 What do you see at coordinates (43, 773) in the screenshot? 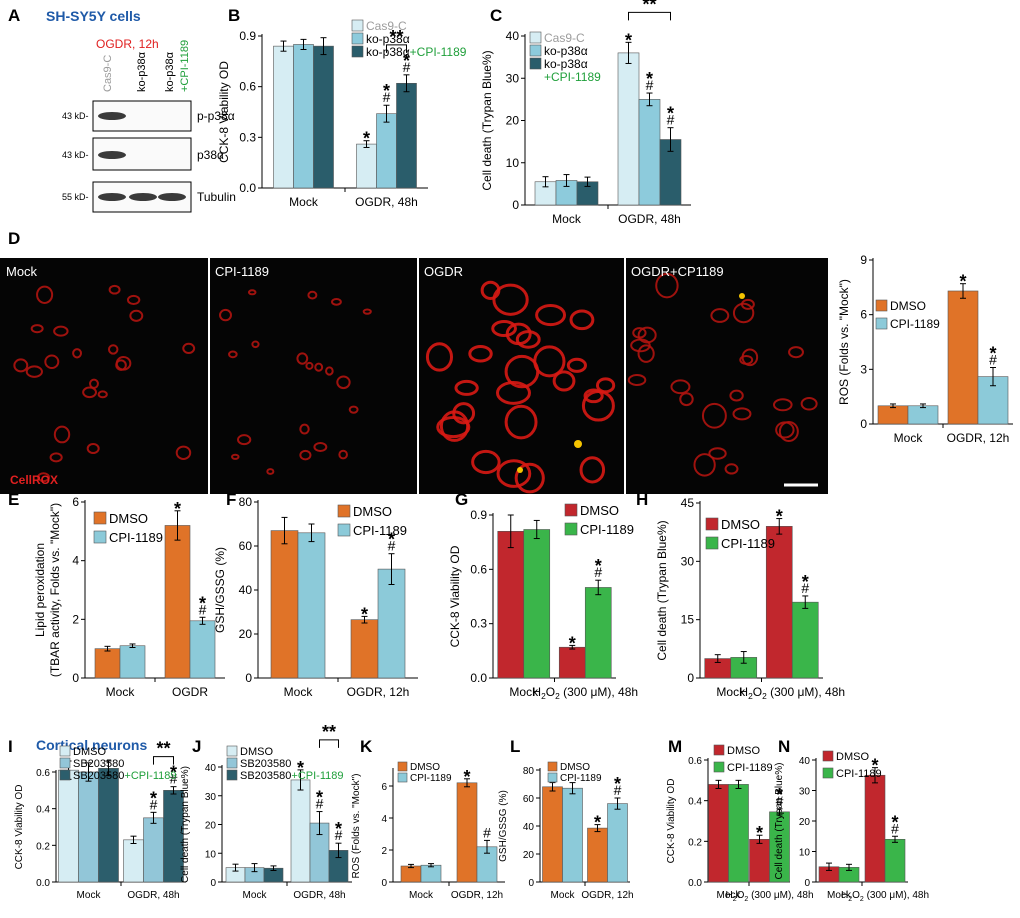
I see `y-tick-label: 0.6` at bounding box center [43, 773].